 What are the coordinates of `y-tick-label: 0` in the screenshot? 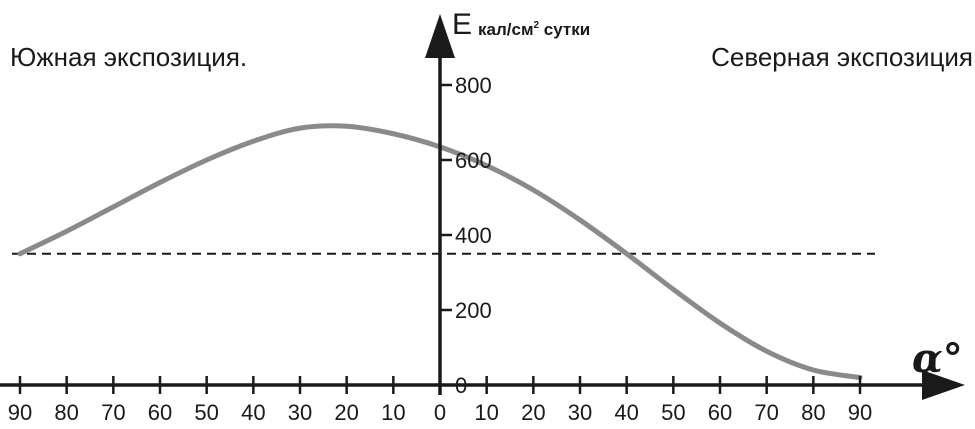 It's located at (461, 385).